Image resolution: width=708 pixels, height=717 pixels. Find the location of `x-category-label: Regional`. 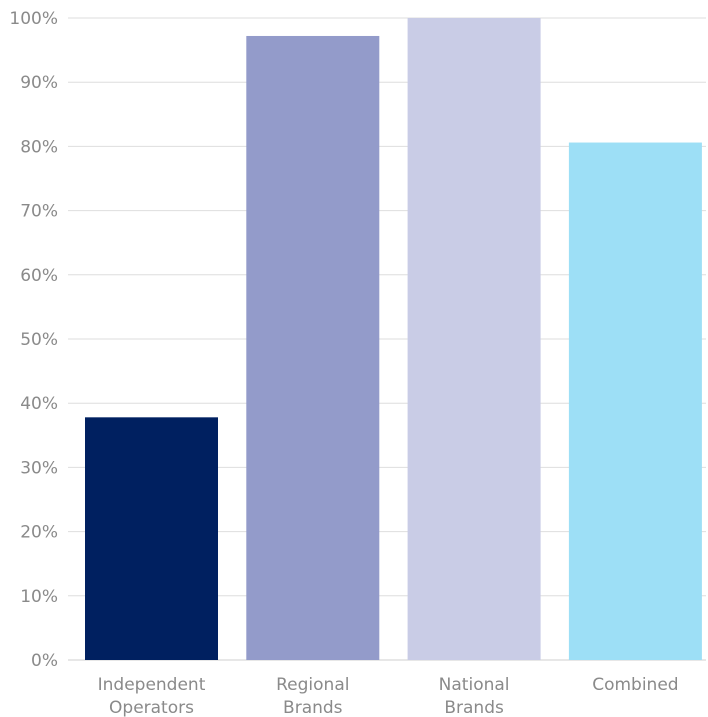

x-category-label: Regional is located at coordinates (312, 685).